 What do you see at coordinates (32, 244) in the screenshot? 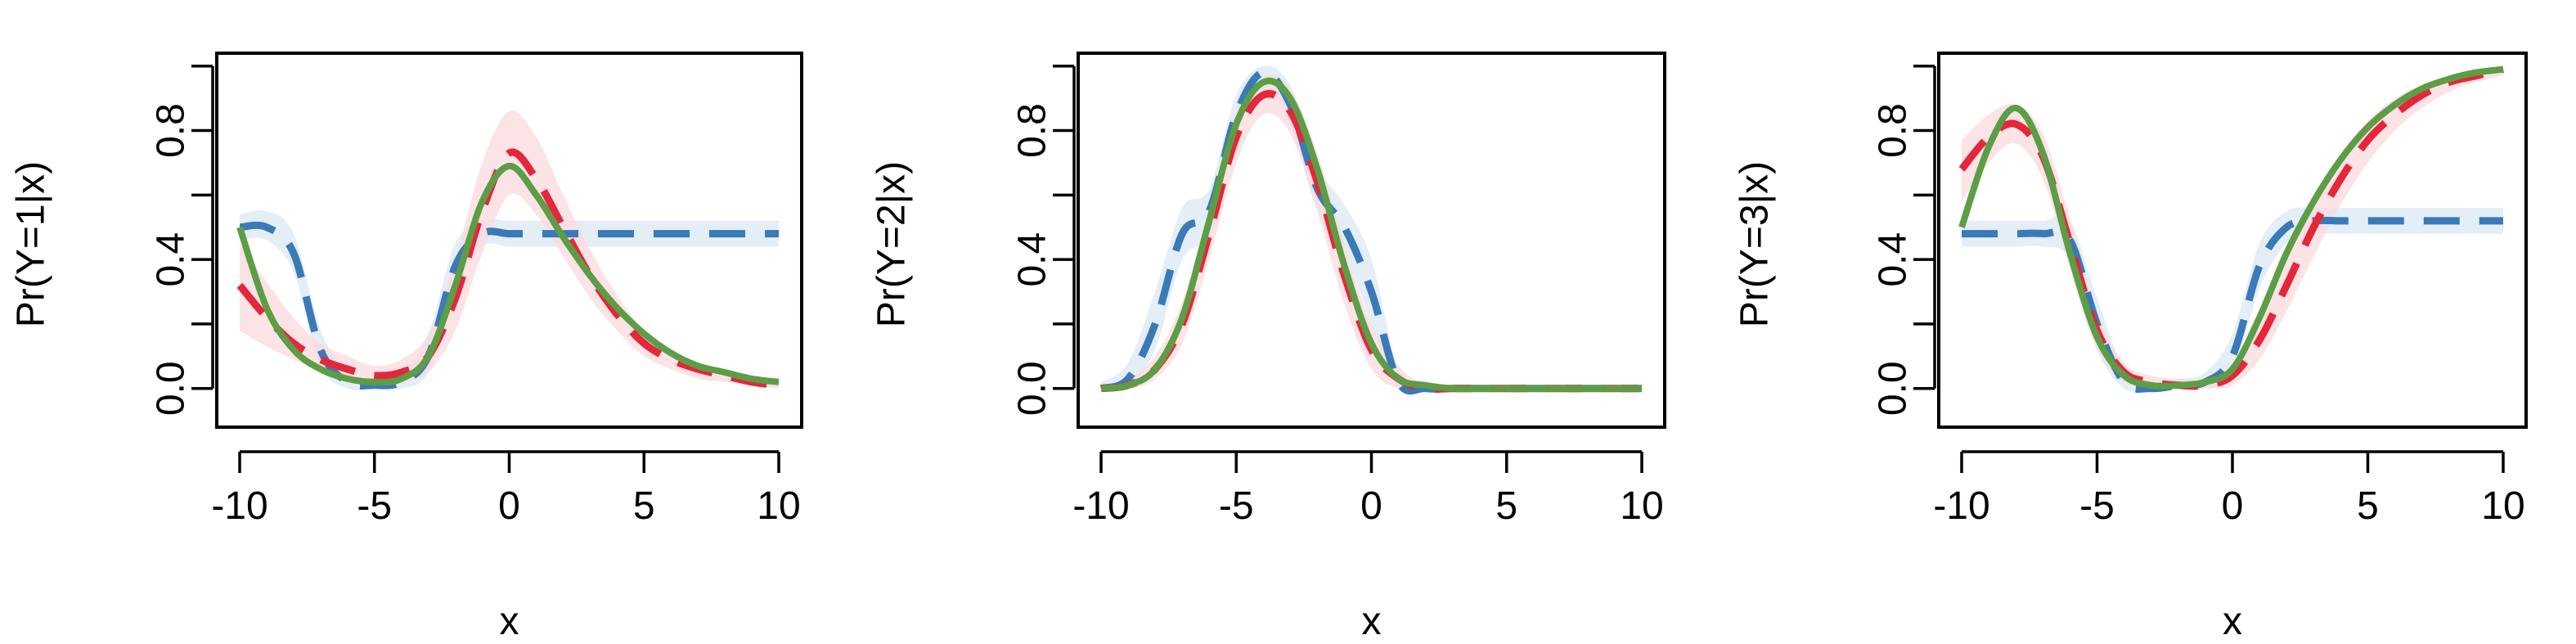
I see `y-axis-label: Pr(Y=1|x)` at bounding box center [32, 244].